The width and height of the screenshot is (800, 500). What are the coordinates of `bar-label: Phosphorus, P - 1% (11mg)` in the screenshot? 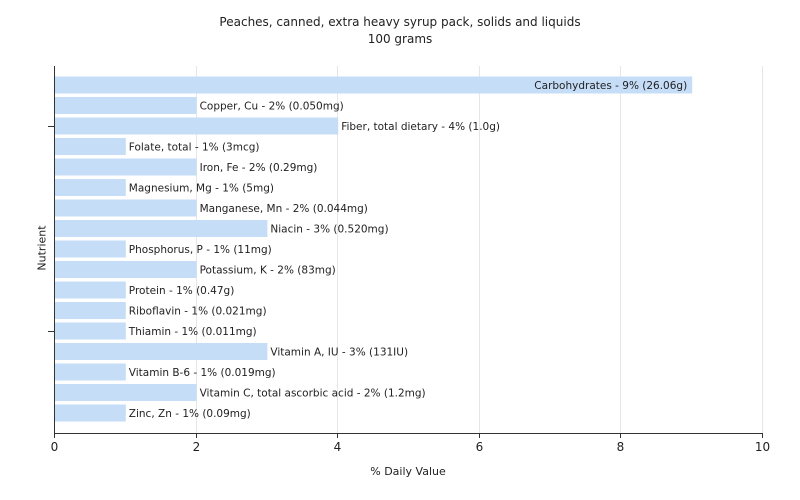 It's located at (200, 250).